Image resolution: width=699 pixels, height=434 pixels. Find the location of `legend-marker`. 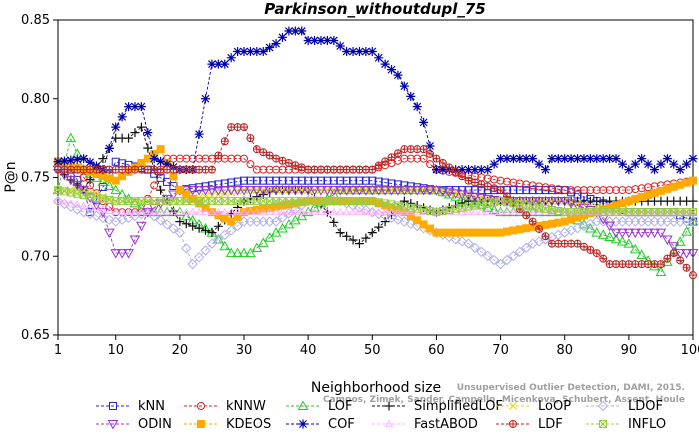

legend-marker is located at coordinates (303, 424).